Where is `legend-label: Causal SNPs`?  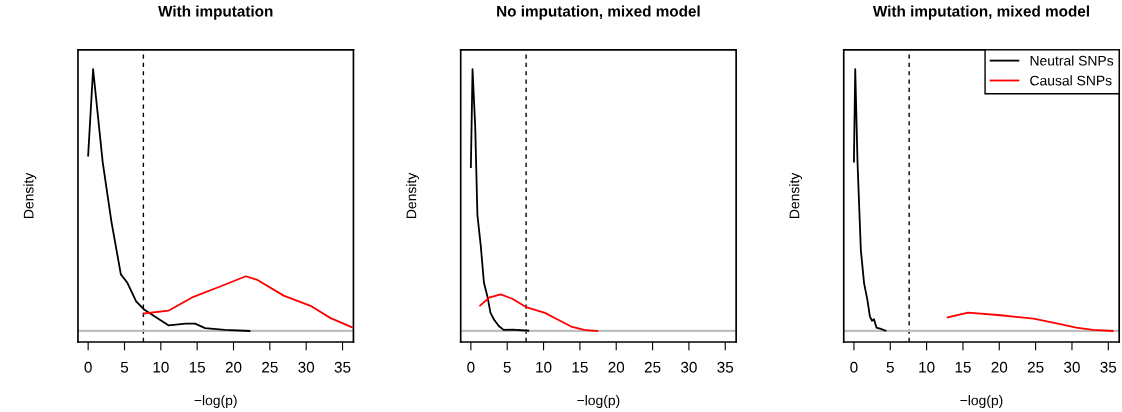 legend-label: Causal SNPs is located at coordinates (1071, 80).